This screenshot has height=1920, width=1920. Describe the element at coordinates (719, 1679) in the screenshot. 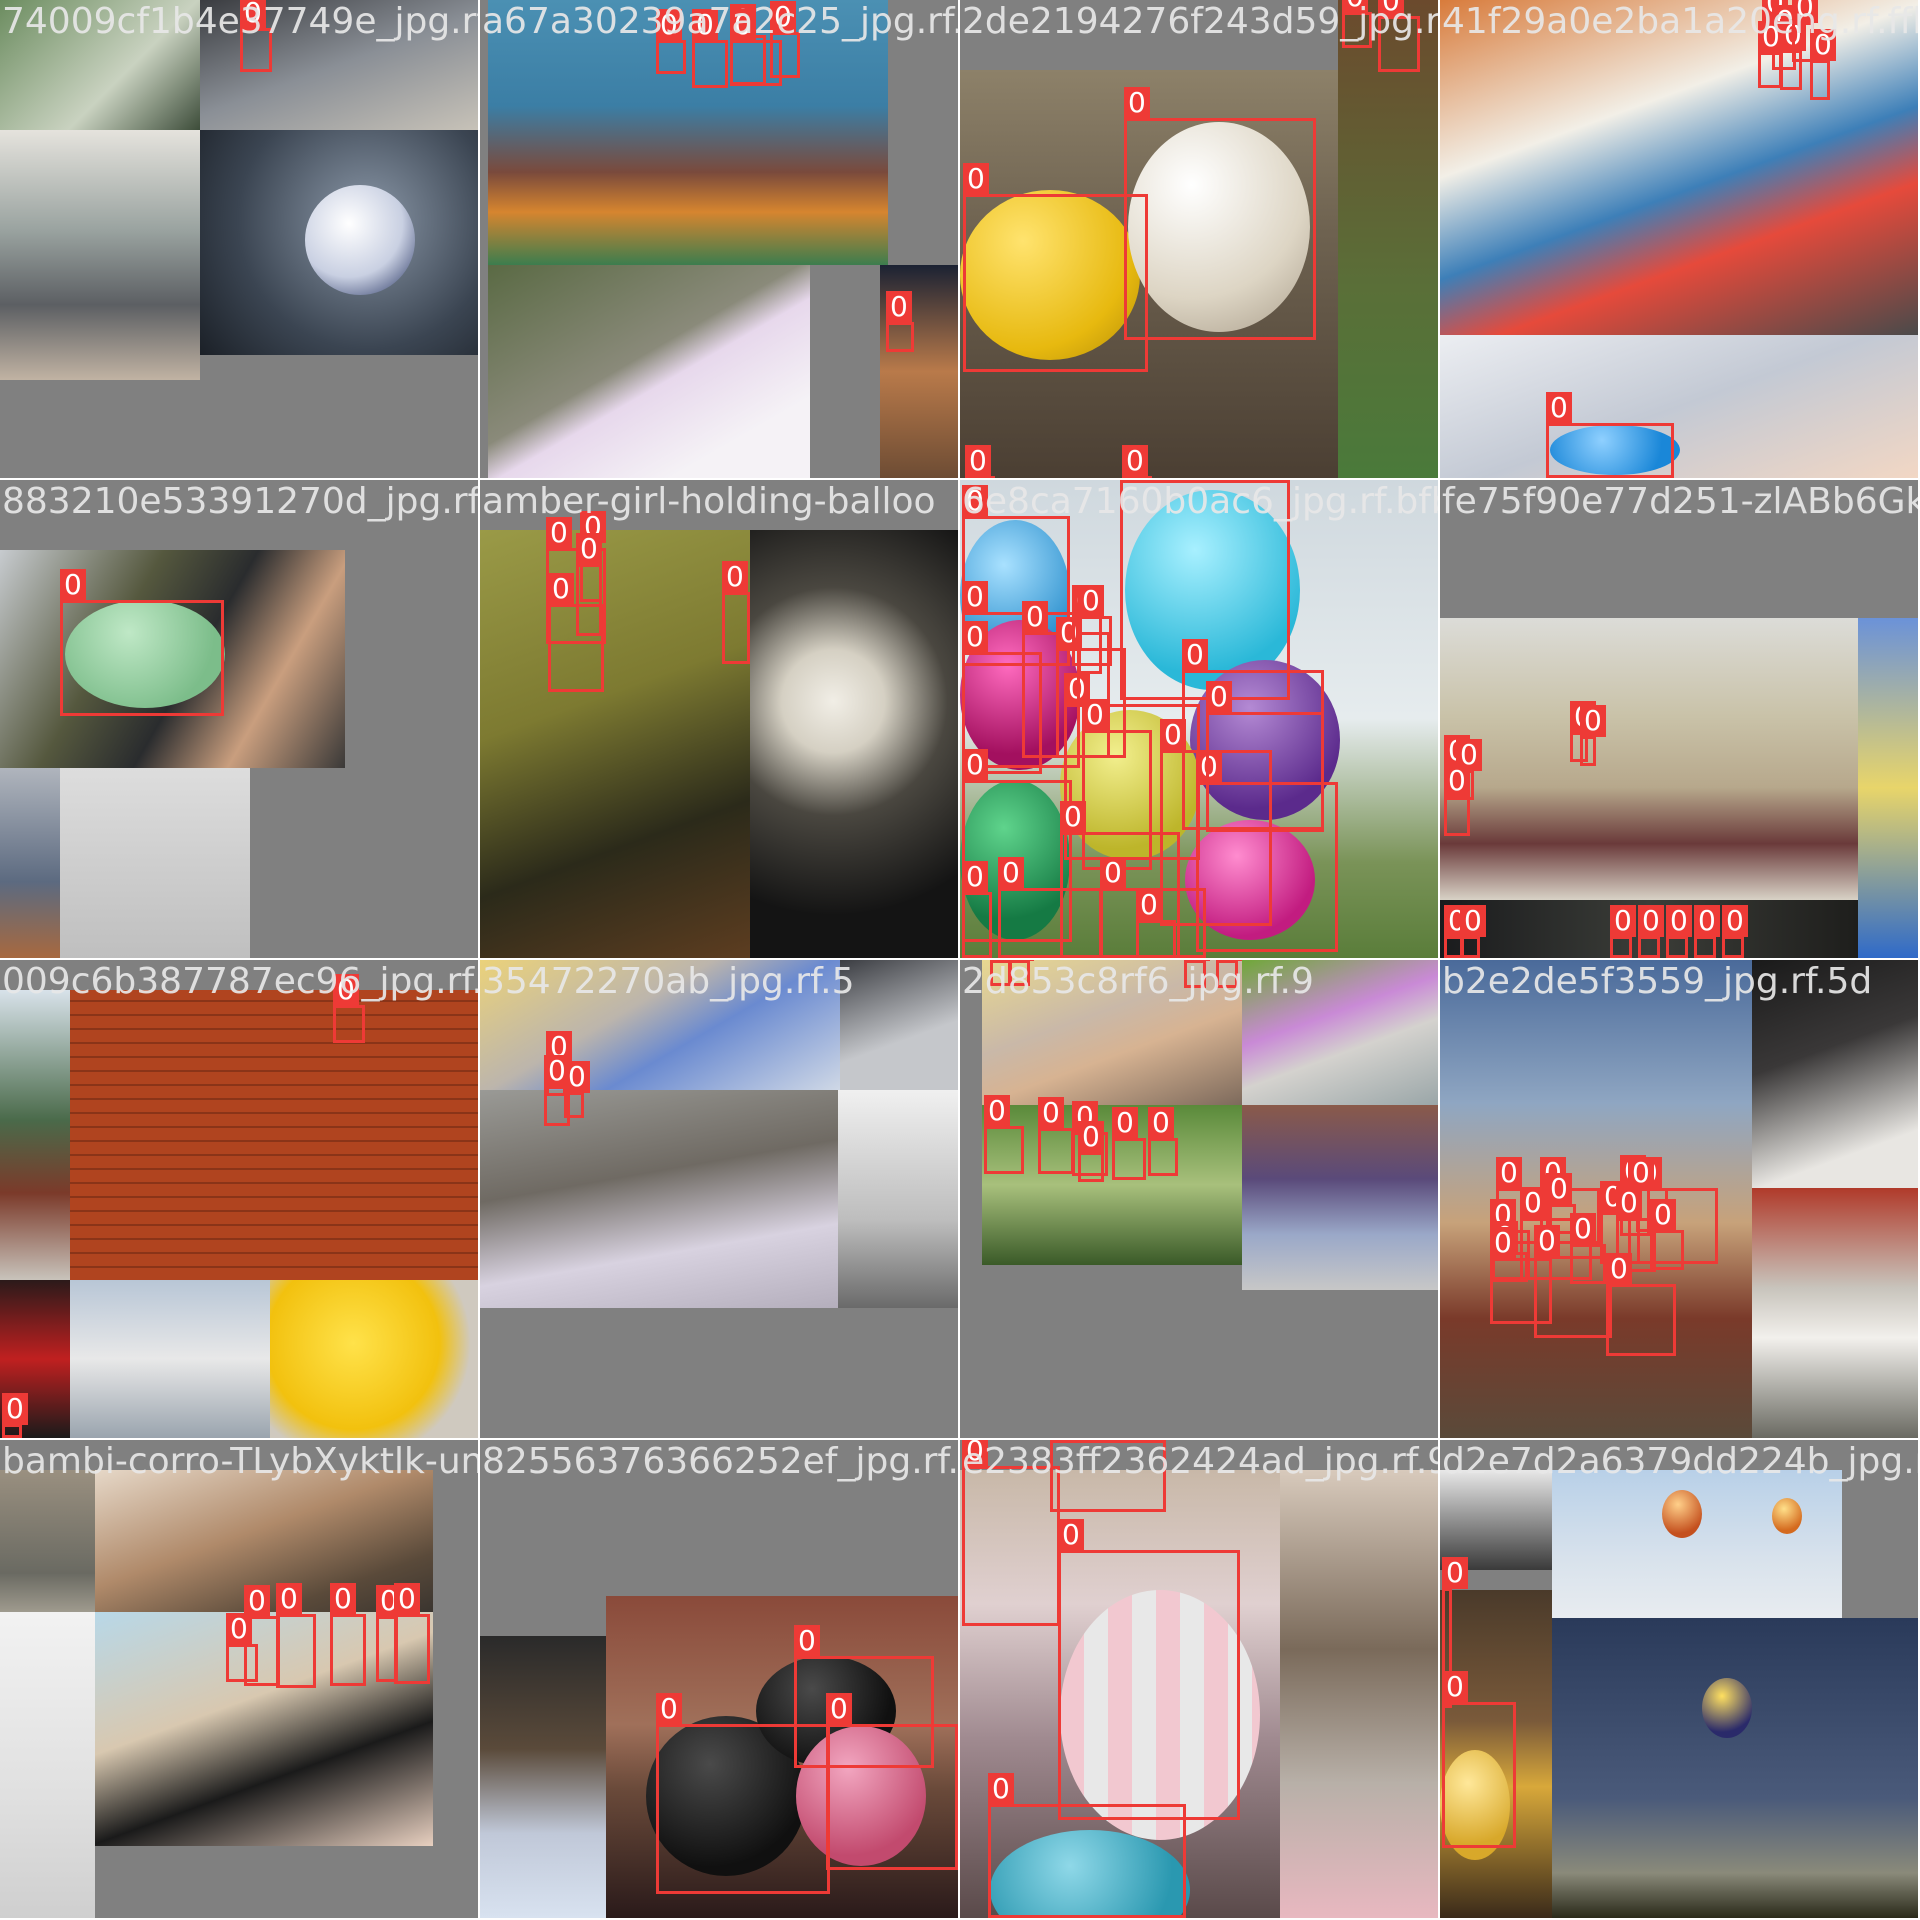

I see `mosaic-tile: 0 0 0 82556376366252ef_jpg.rf.f2` at that location.